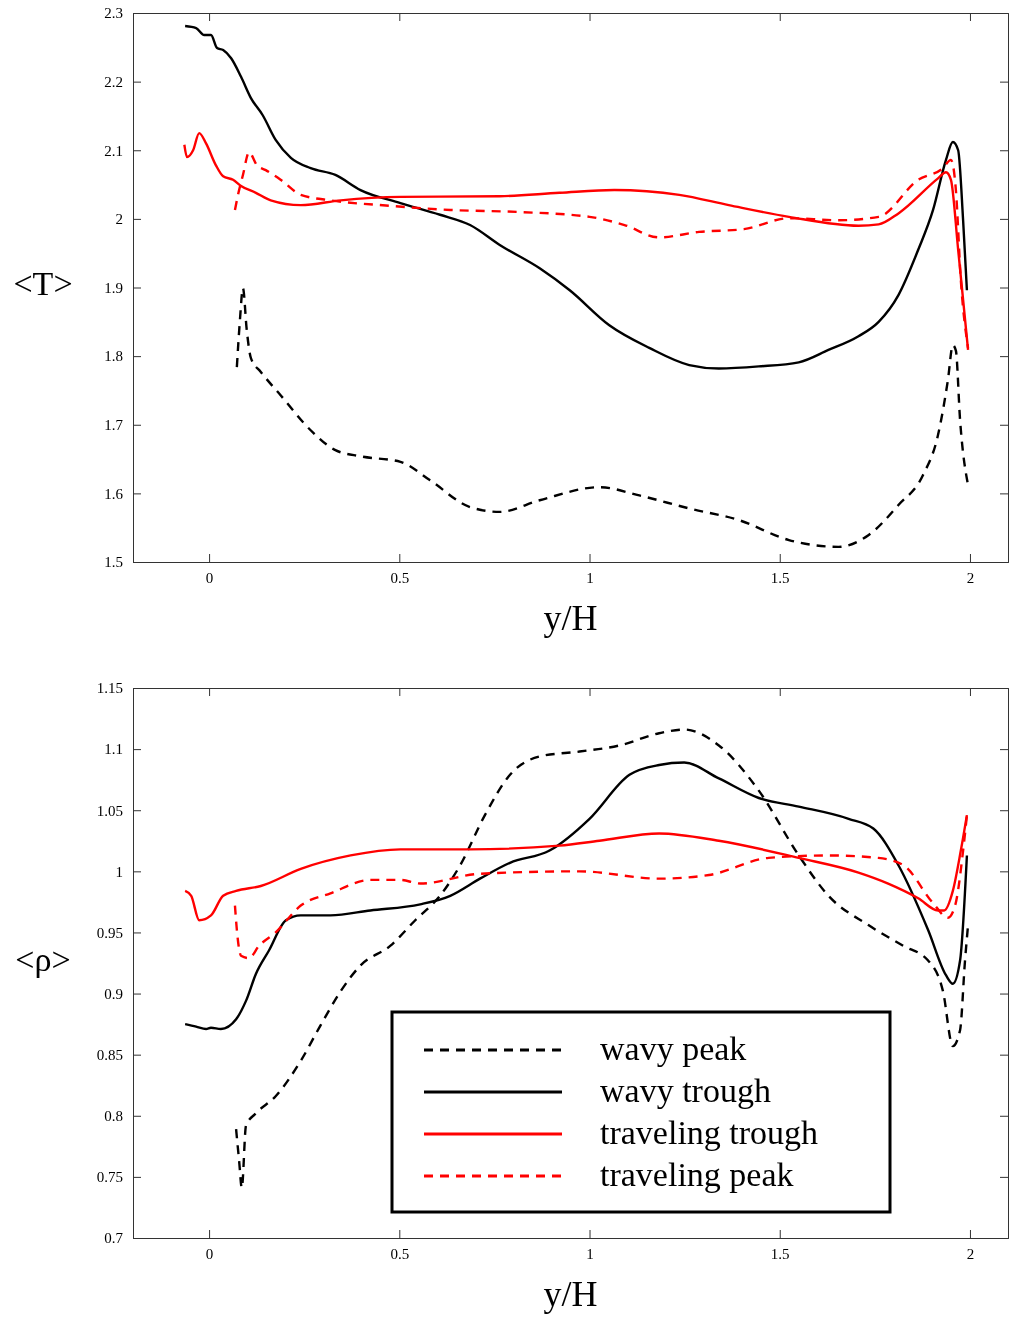 The image size is (1009, 1322). What do you see at coordinates (685, 1090) in the screenshot?
I see `legend-label: wavy trough` at bounding box center [685, 1090].